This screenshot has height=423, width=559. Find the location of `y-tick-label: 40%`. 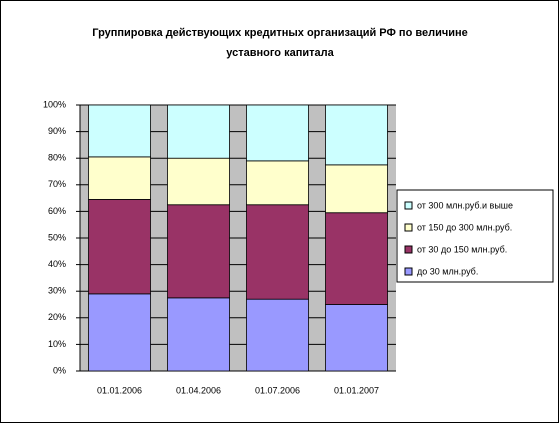

y-tick-label: 40% is located at coordinates (57, 264).